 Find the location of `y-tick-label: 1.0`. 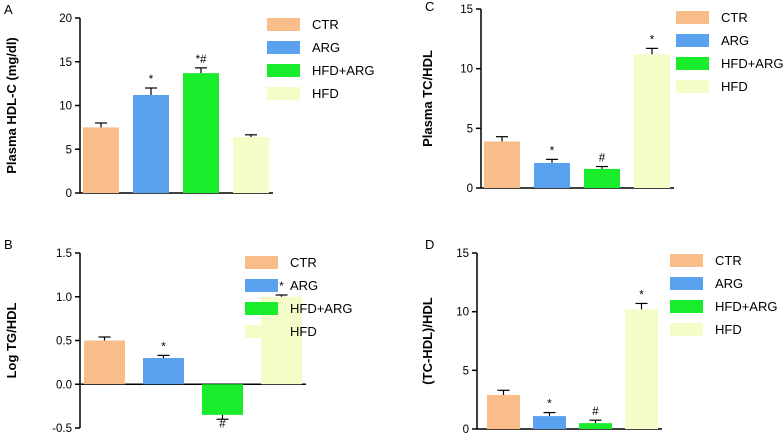

y-tick-label: 1.0 is located at coordinates (64, 298).